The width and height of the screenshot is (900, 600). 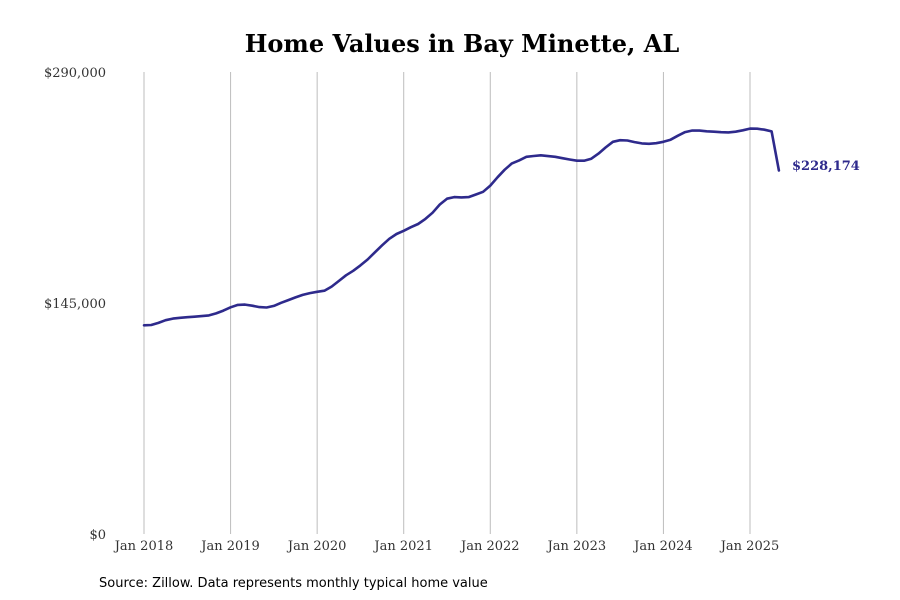 What do you see at coordinates (402, 546) in the screenshot?
I see `x-tick-label: Jan 2021` at bounding box center [402, 546].